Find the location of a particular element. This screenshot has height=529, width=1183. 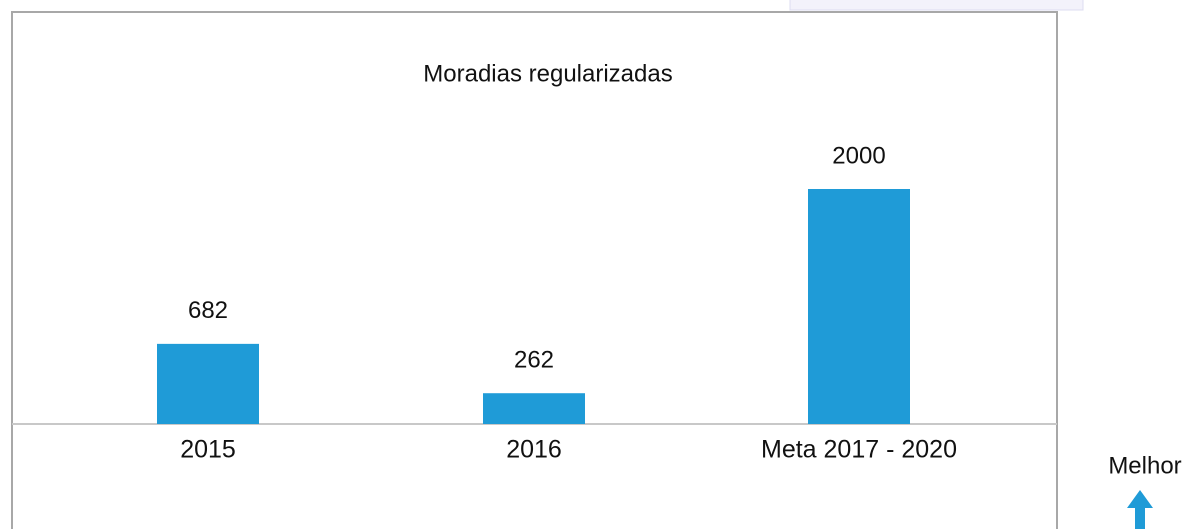

top-panel is located at coordinates (936, 5).